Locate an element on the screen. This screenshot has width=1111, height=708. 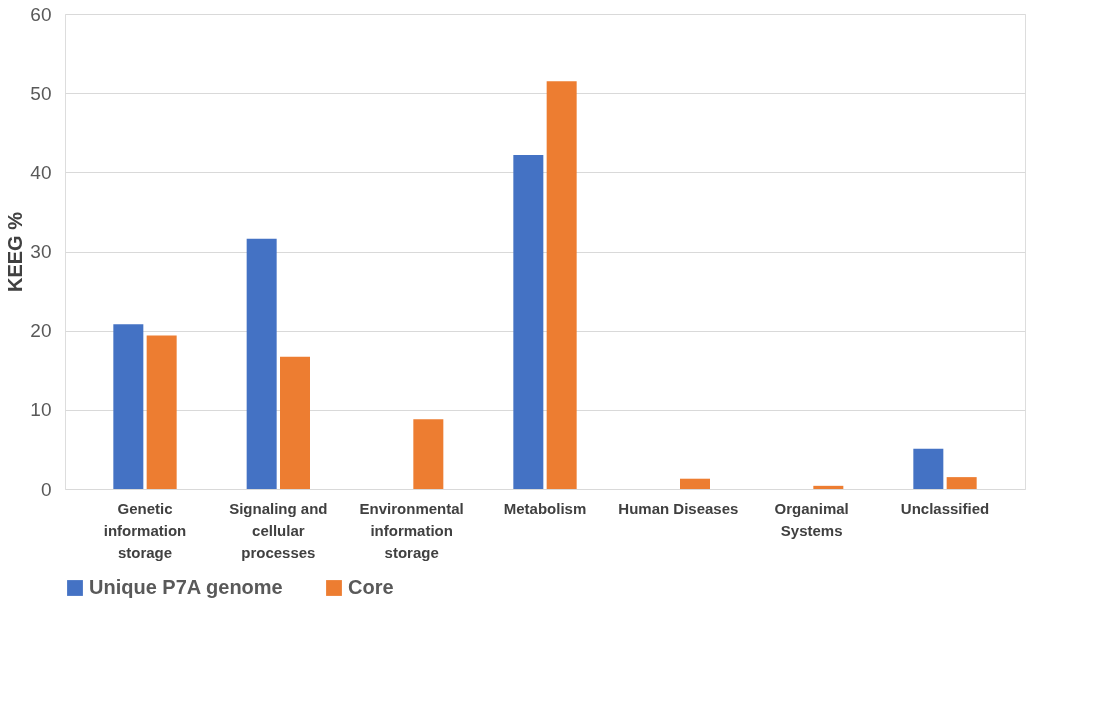
y-tick-label: 50 is located at coordinates (41, 93).